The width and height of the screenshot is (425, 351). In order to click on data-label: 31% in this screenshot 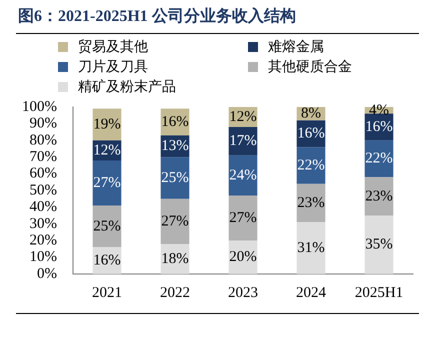, I will do `click(311, 248)`.